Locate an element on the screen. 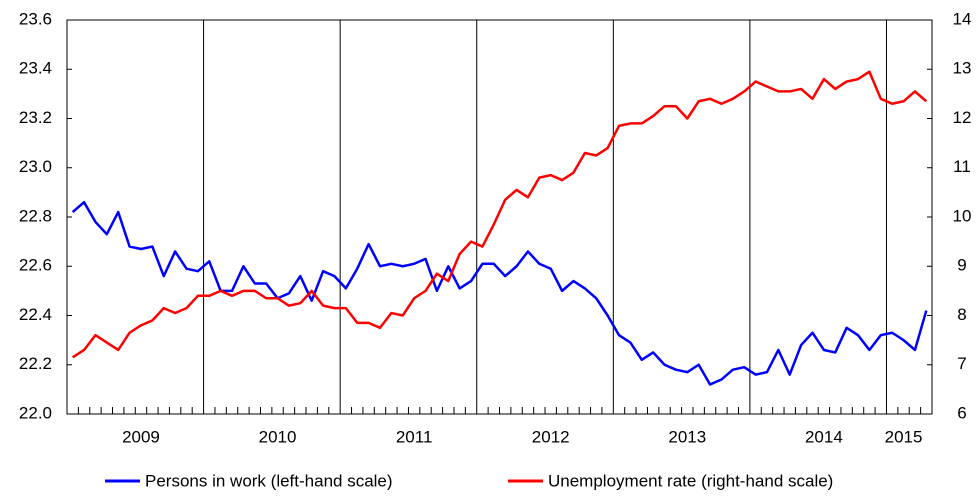 Image resolution: width=977 pixels, height=499 pixels. y2-tick-label: 7 is located at coordinates (961, 363).